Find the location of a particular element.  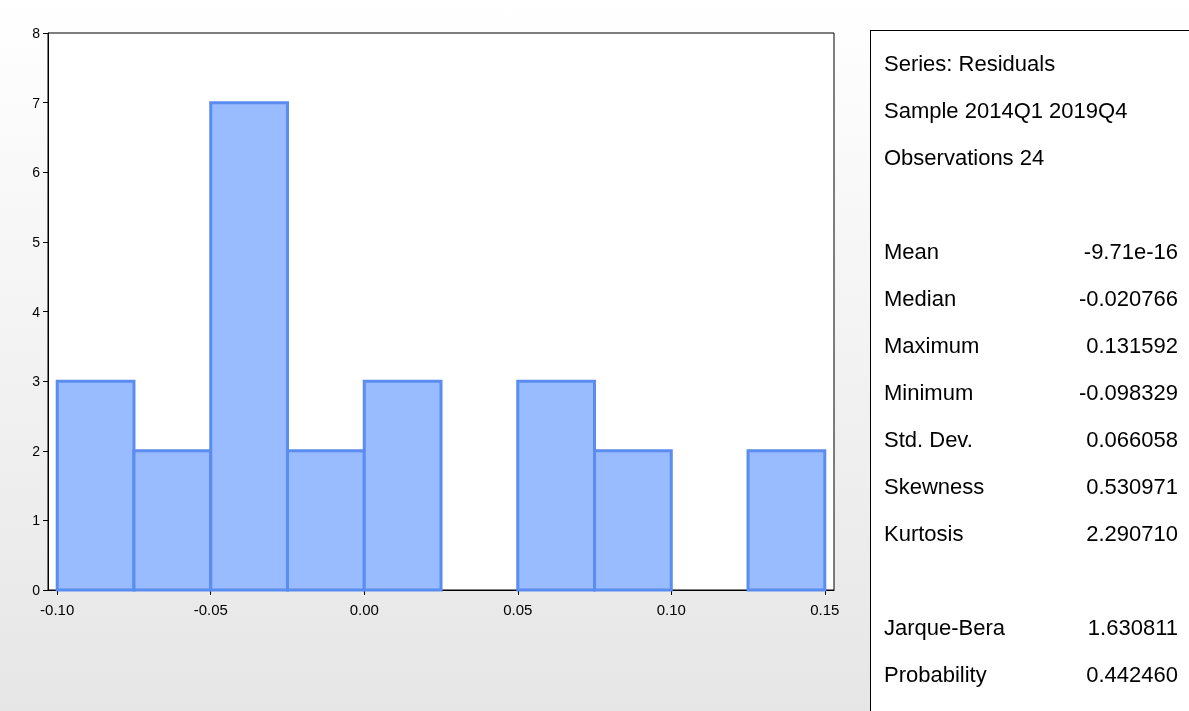

y-tick-label: 7 is located at coordinates (36, 102).